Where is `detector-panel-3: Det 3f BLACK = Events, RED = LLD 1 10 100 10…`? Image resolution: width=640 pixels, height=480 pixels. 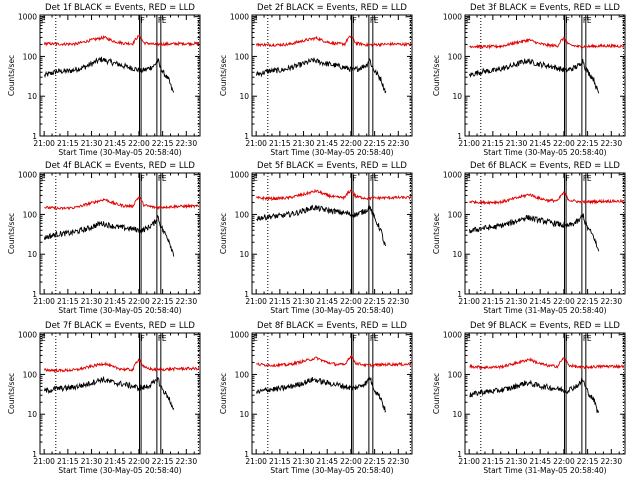
detector-panel-3: Det 3f BLACK = Events, RED = LLD 1 10 100 10… is located at coordinates (529, 80).